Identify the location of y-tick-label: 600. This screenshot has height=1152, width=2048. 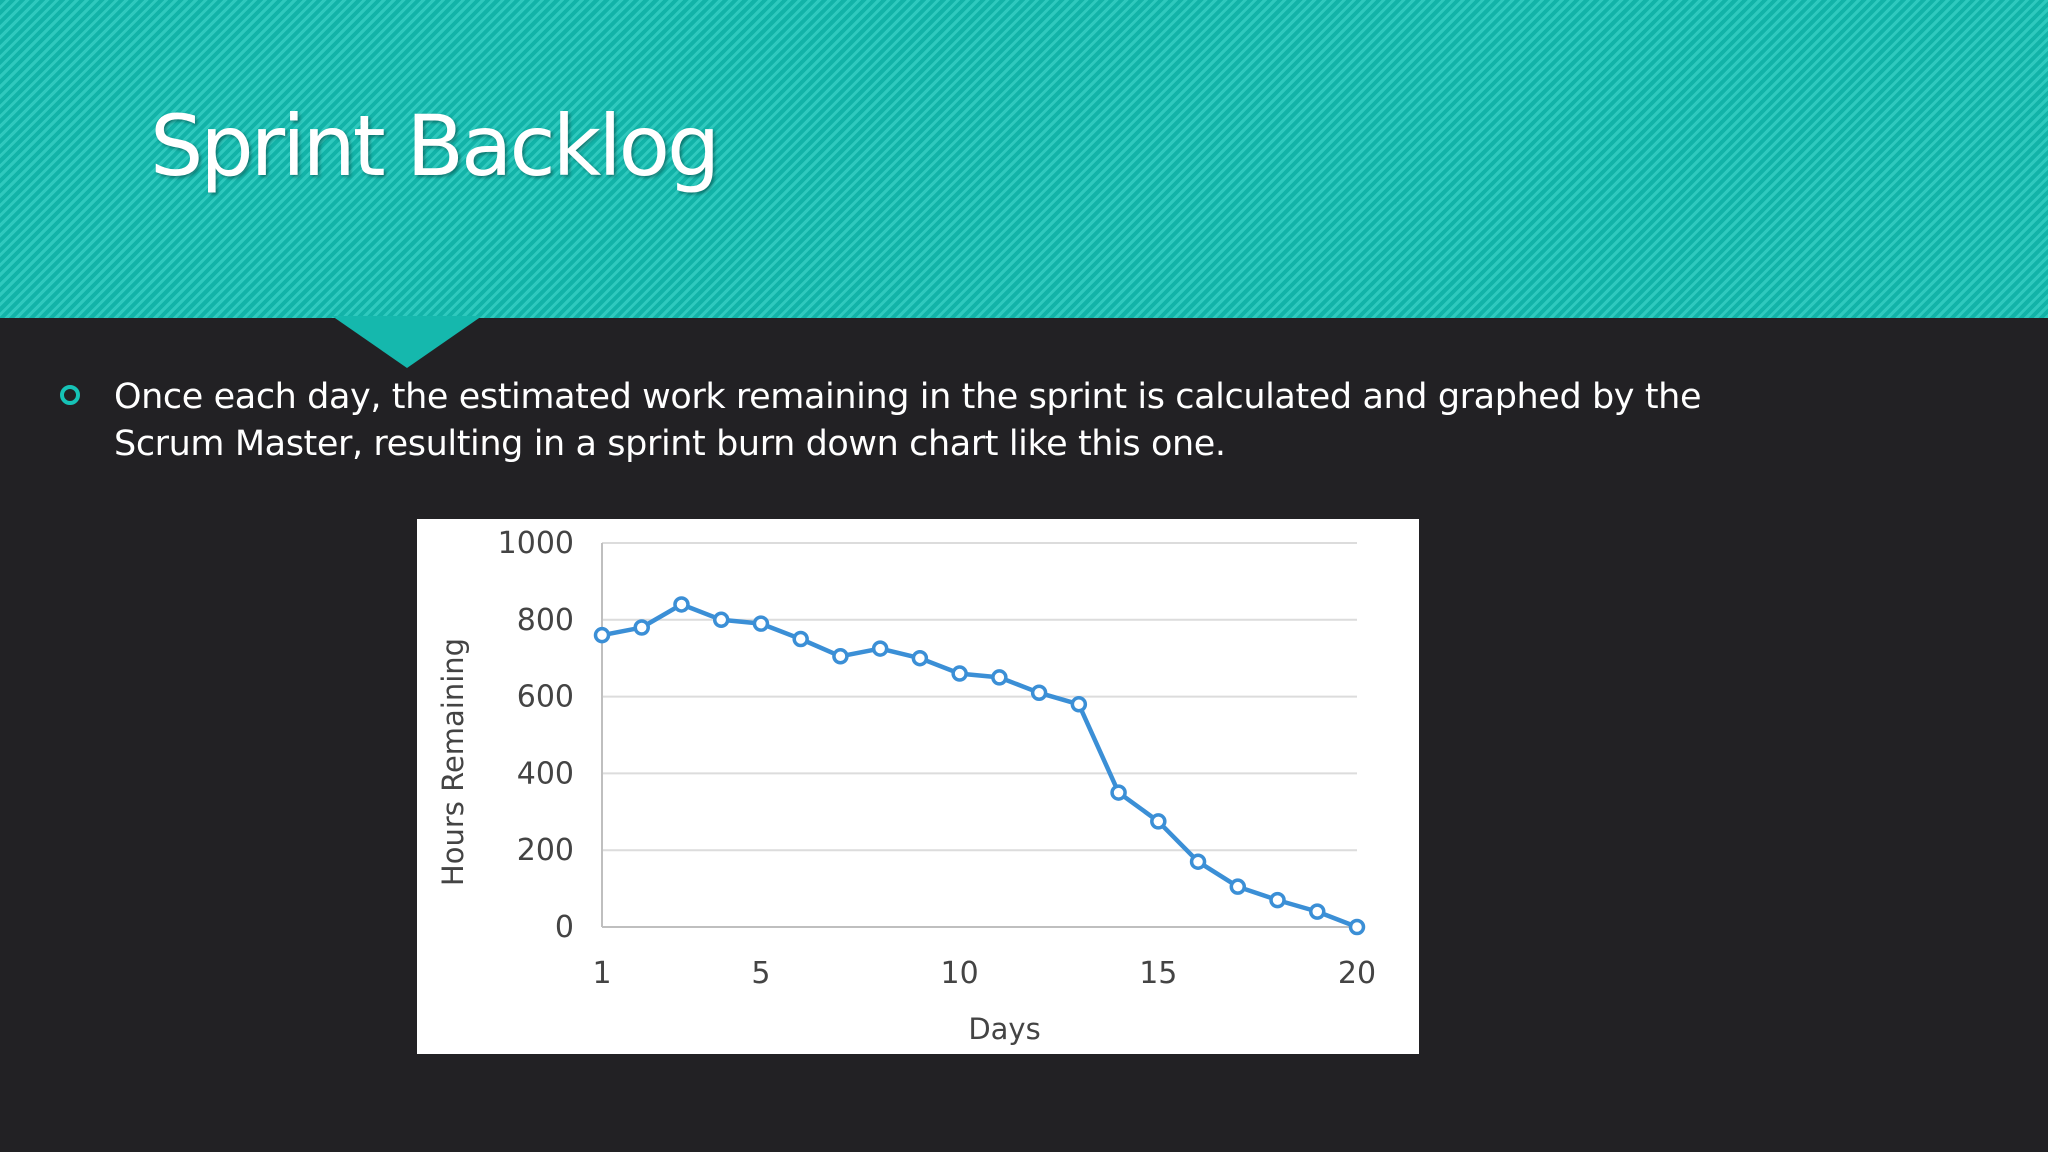
(545, 697).